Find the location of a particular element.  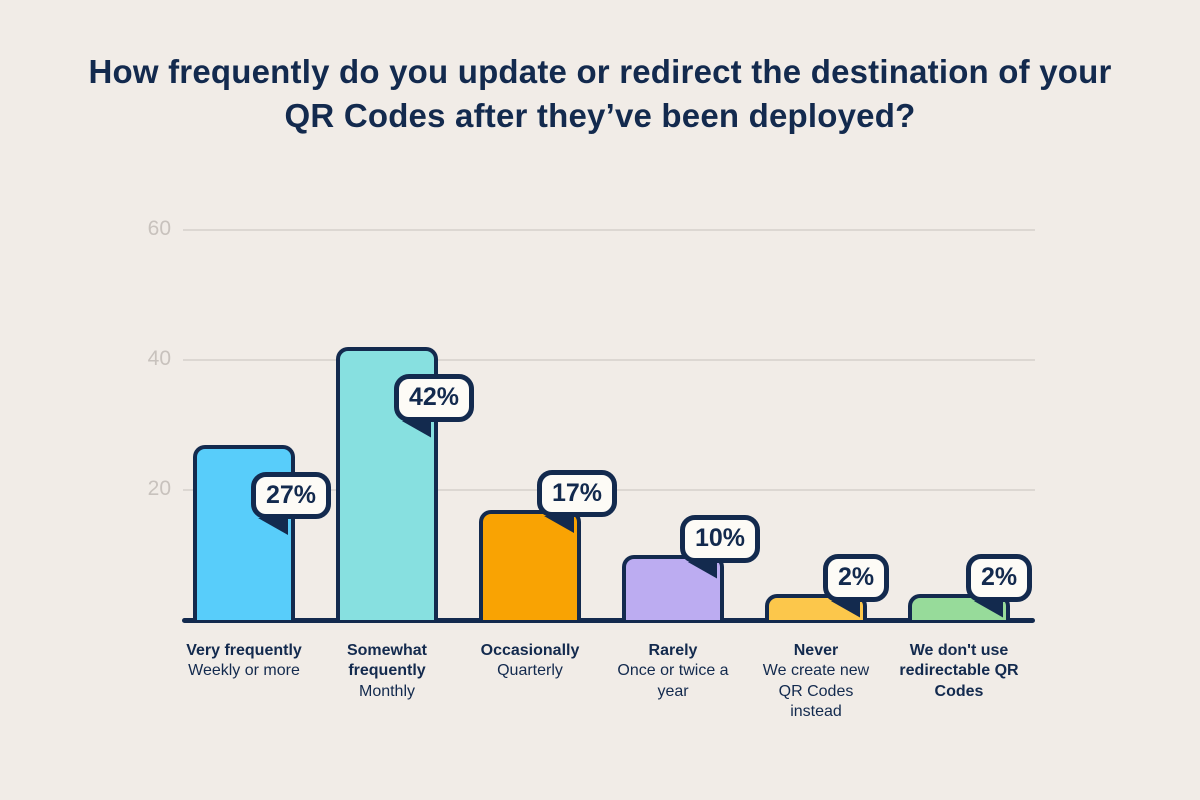

category-label-2: Somewhat frequently Monthly is located at coordinates (387, 671).